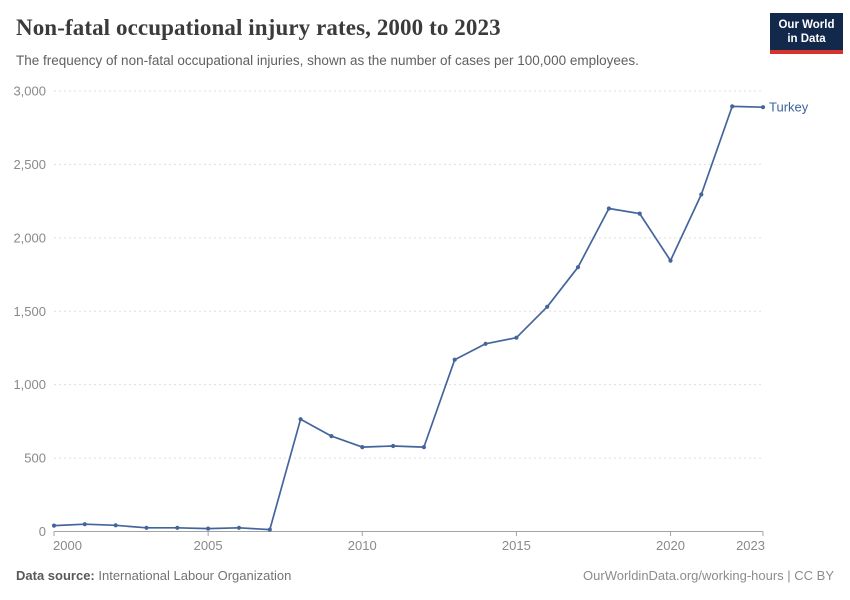 The width and height of the screenshot is (850, 600). What do you see at coordinates (708, 575) in the screenshot?
I see `attribution-text: OurWorldinData.org/working-hours | CC BY` at bounding box center [708, 575].